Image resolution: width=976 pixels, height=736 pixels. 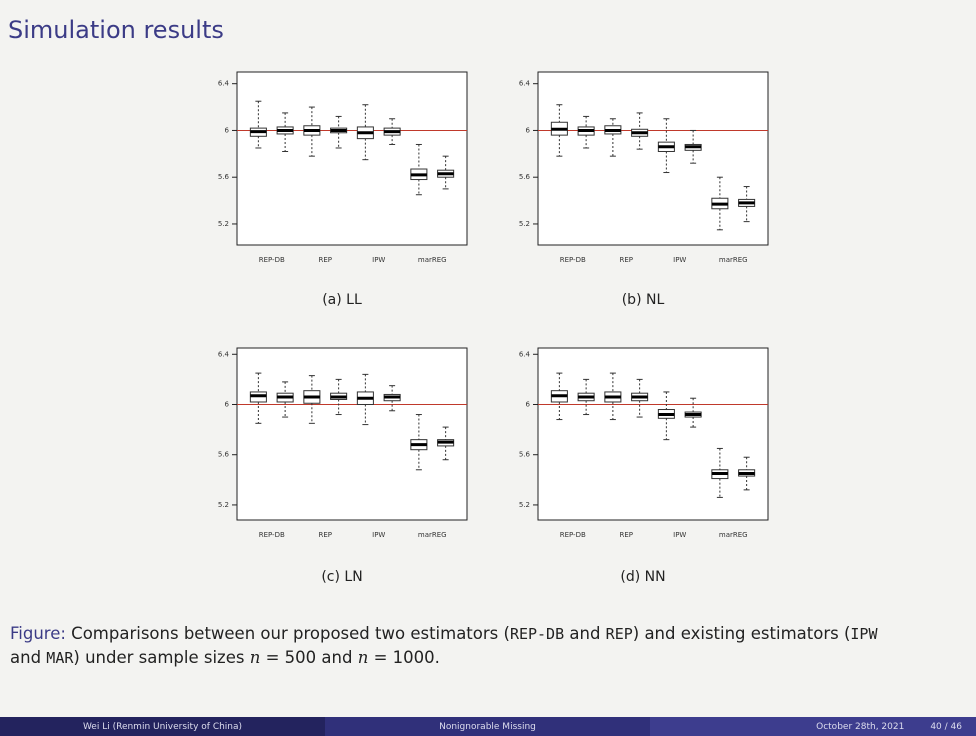 What do you see at coordinates (38, 633) in the screenshot?
I see `caption-part: Figure:` at bounding box center [38, 633].